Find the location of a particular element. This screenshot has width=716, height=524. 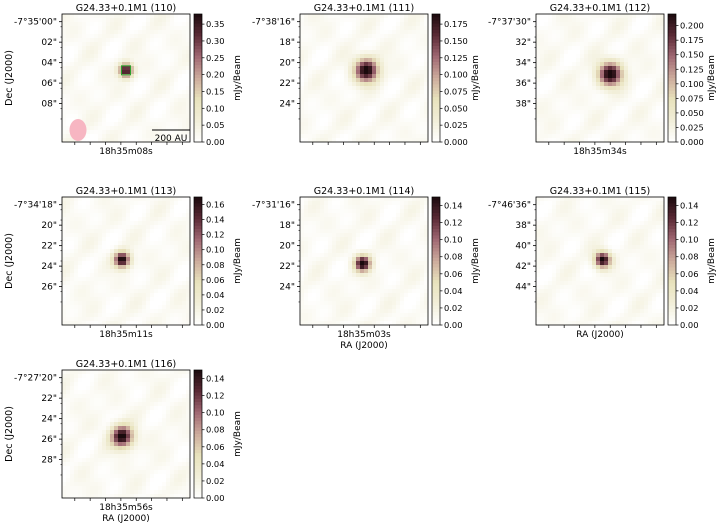

y-tick-label: -7°27'20" is located at coordinates (35, 379).